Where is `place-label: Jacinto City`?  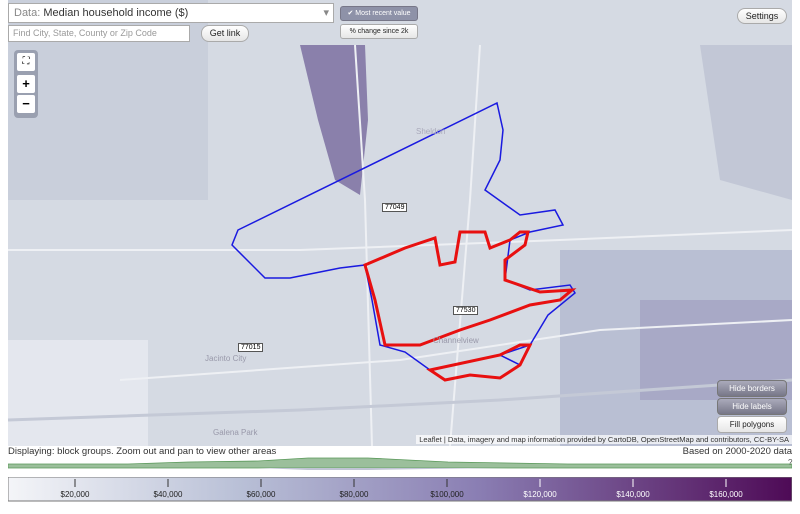 place-label: Jacinto City is located at coordinates (226, 358).